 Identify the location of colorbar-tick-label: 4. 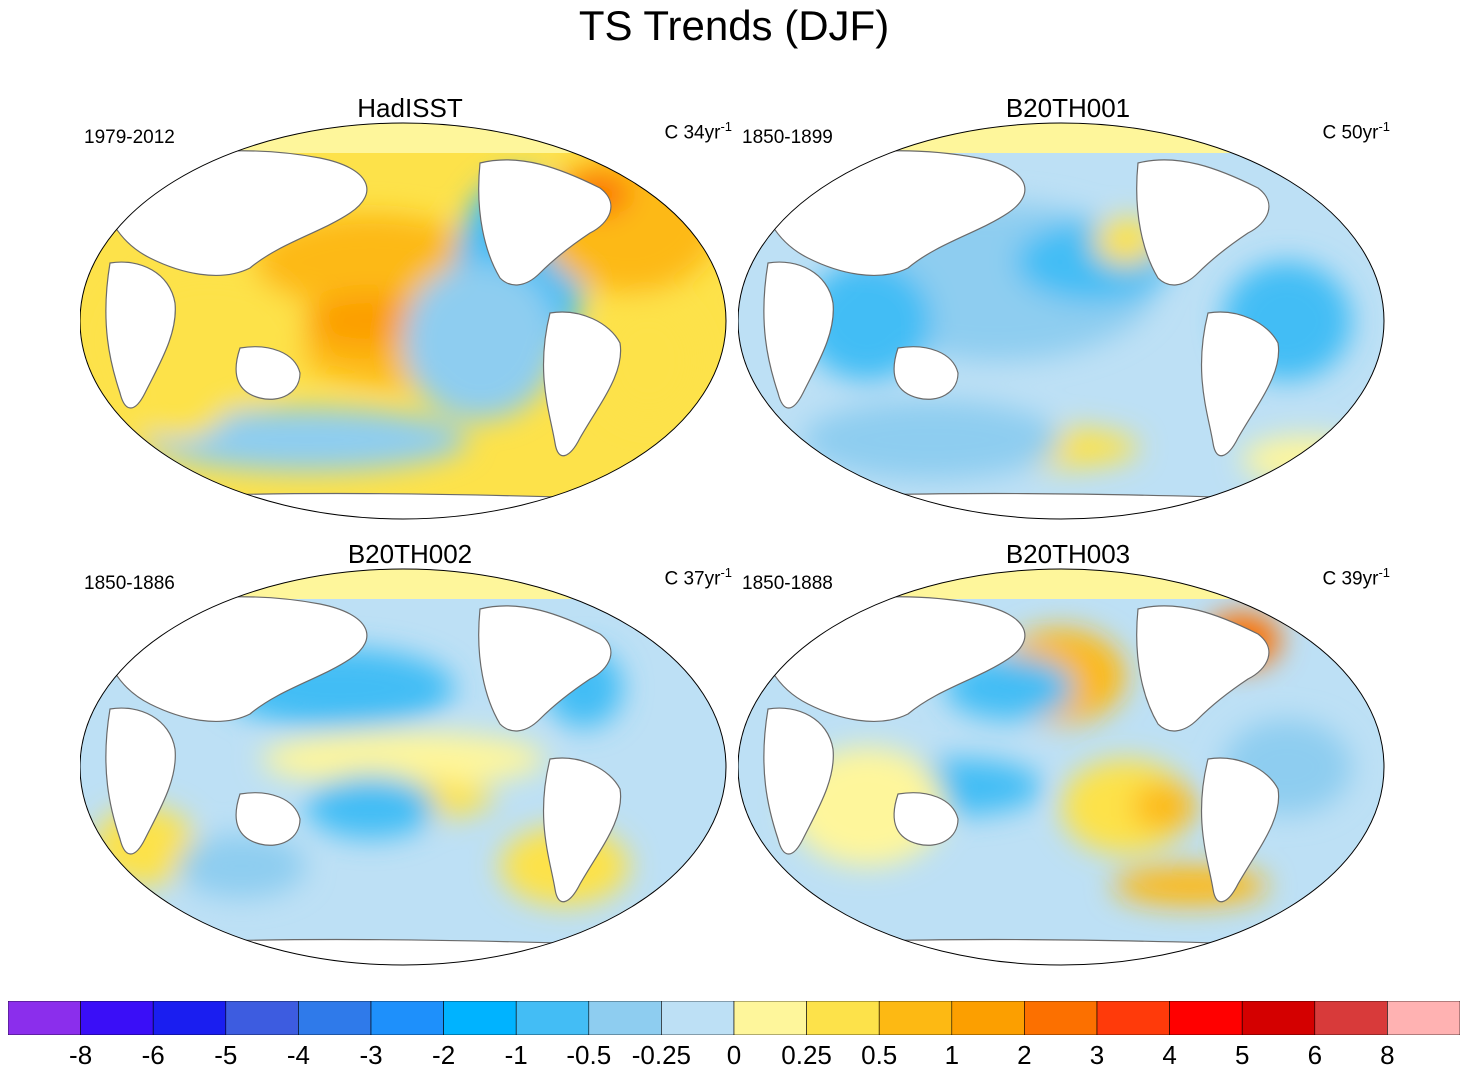
(1169, 1055).